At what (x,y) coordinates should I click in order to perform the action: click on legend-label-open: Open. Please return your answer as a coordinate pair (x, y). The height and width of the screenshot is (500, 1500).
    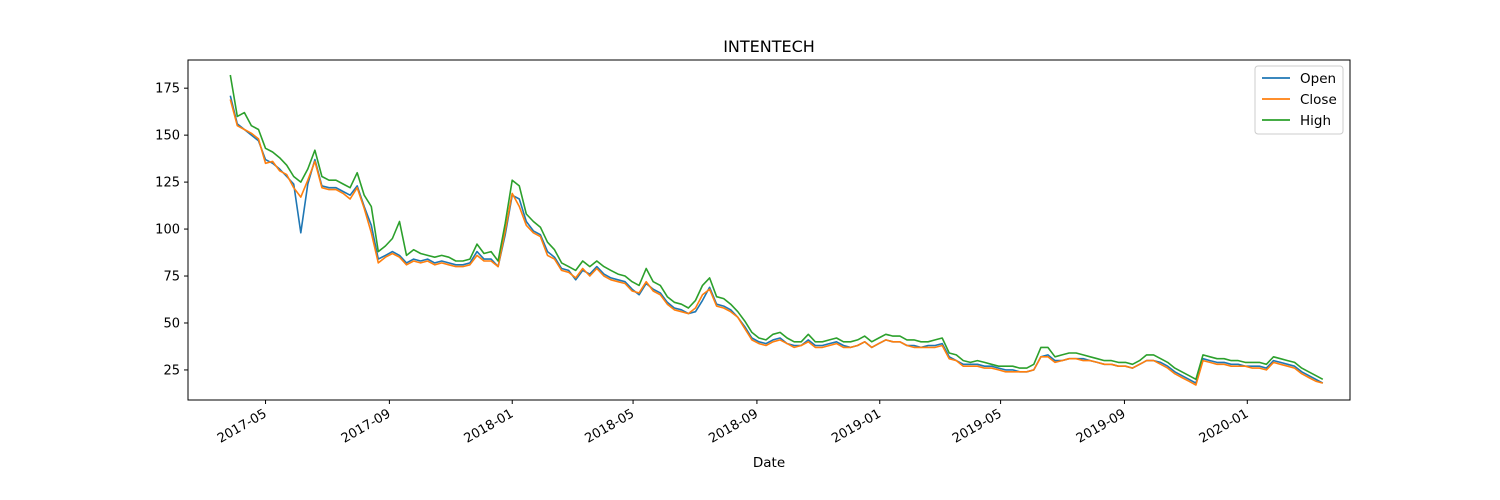
    Looking at the image, I should click on (1318, 79).